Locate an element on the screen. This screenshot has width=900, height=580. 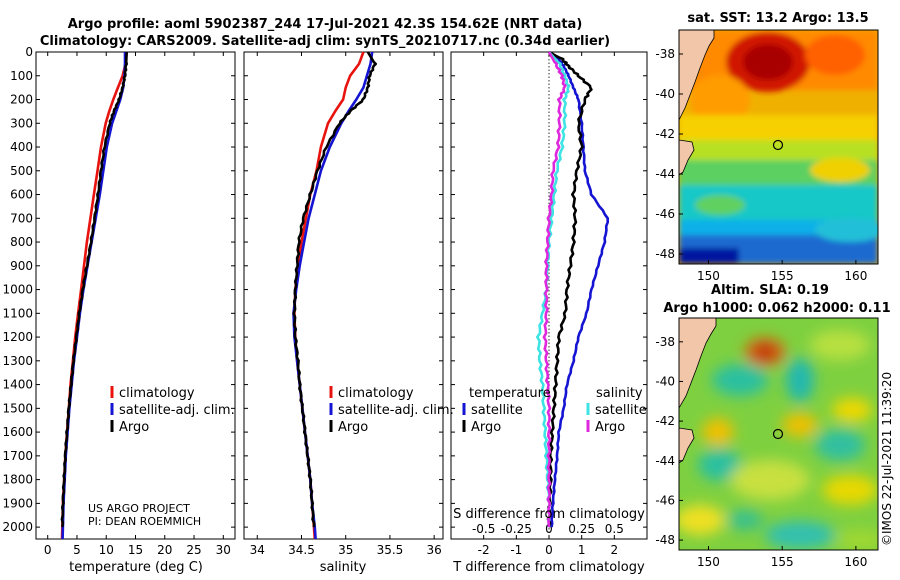
y-tick-label: 1100 is located at coordinates (17, 313).